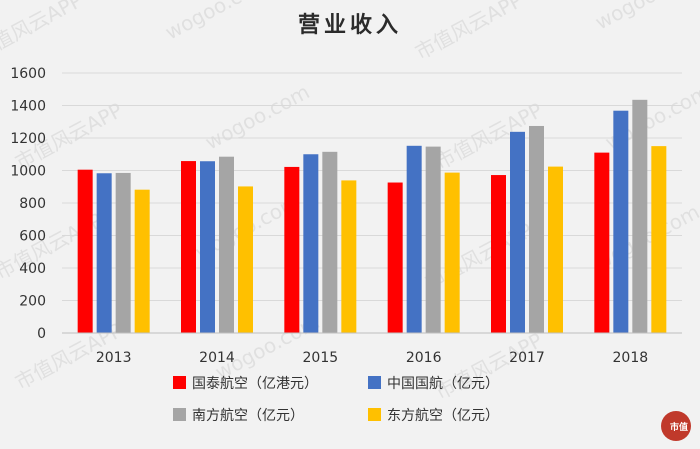 This screenshot has width=700, height=449. I want to click on y-axis-ticks: 0 200 400 600 800 1000 1200 1400 1600, so click(28, 204).